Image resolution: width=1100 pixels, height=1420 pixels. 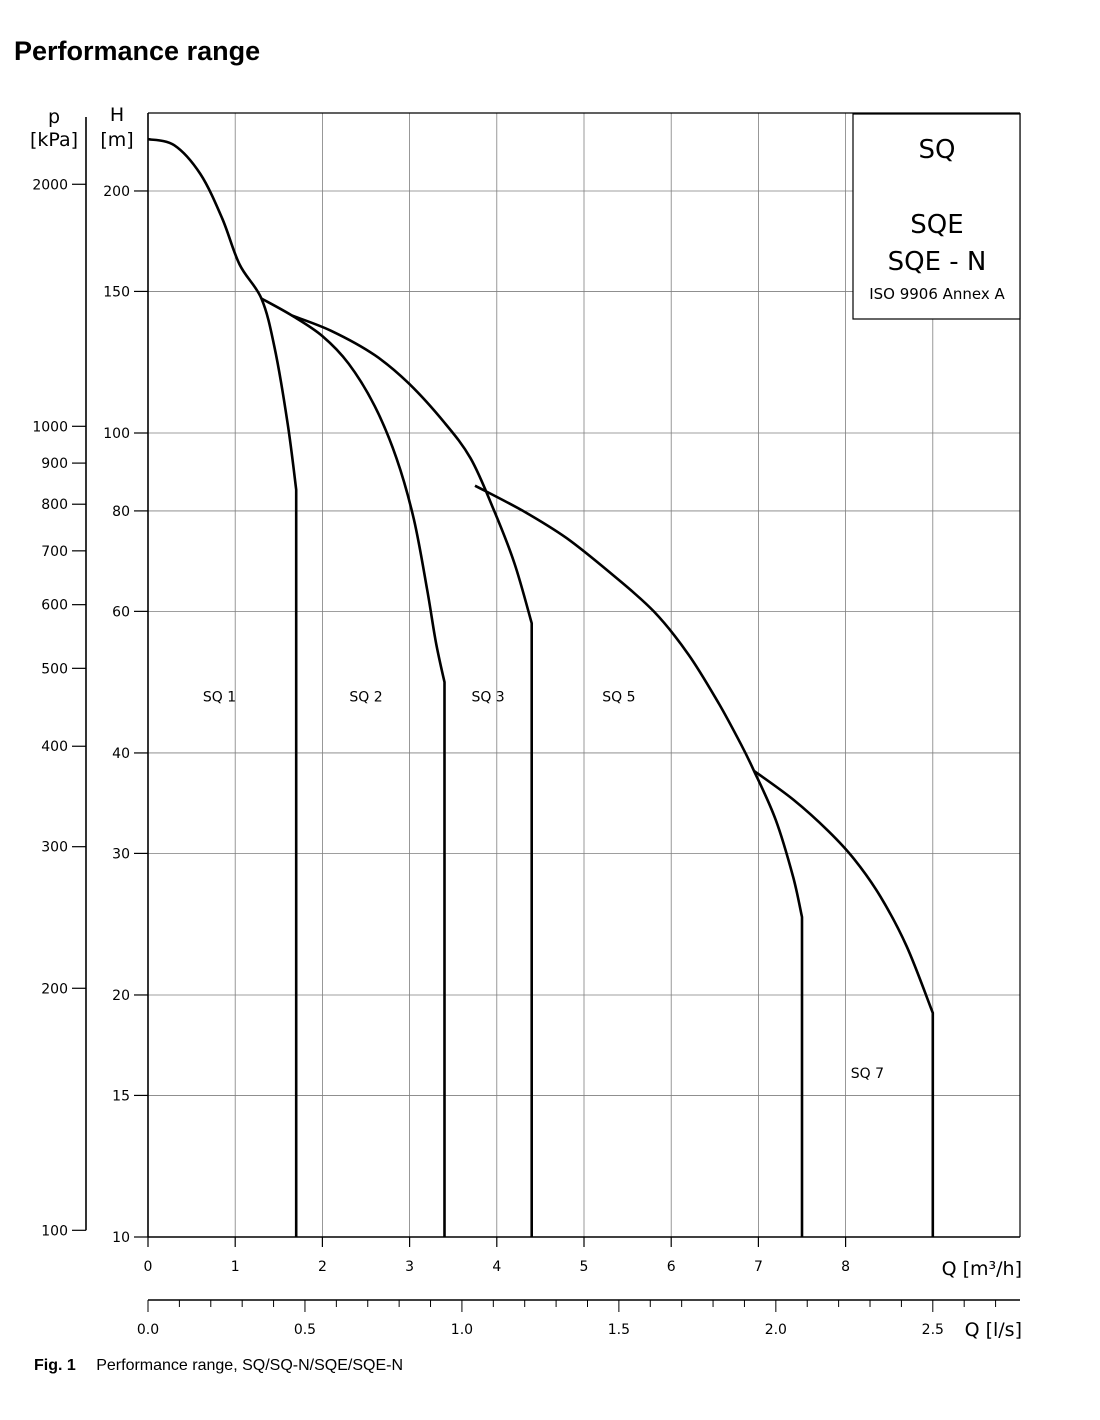 What do you see at coordinates (322, 1267) in the screenshot?
I see `x-tick-label-m3h: 2` at bounding box center [322, 1267].